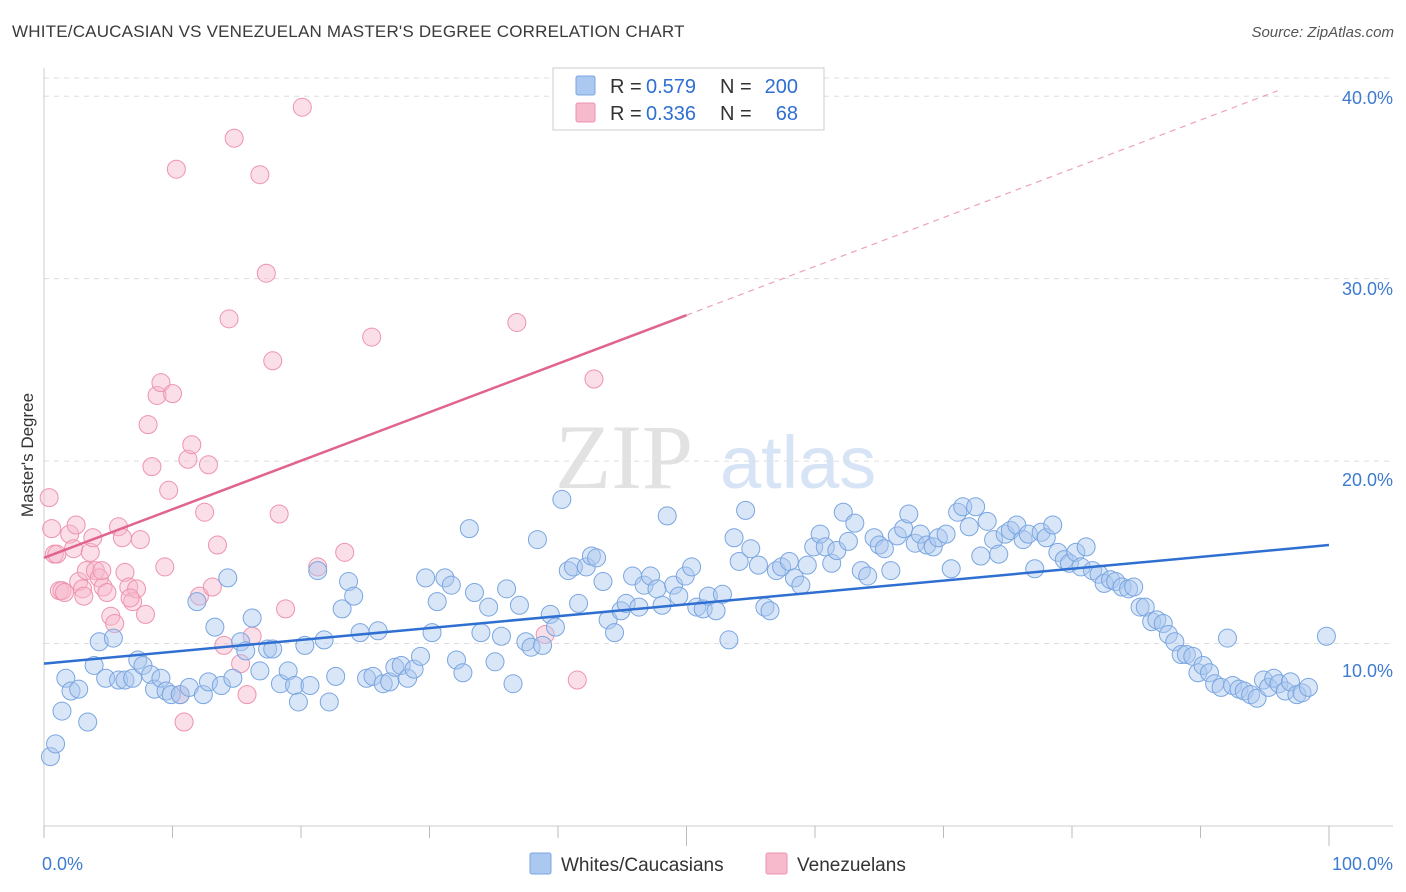 The image size is (1406, 892). What do you see at coordinates (27, 455) in the screenshot?
I see `y-axis-title: Master's Degree` at bounding box center [27, 455].